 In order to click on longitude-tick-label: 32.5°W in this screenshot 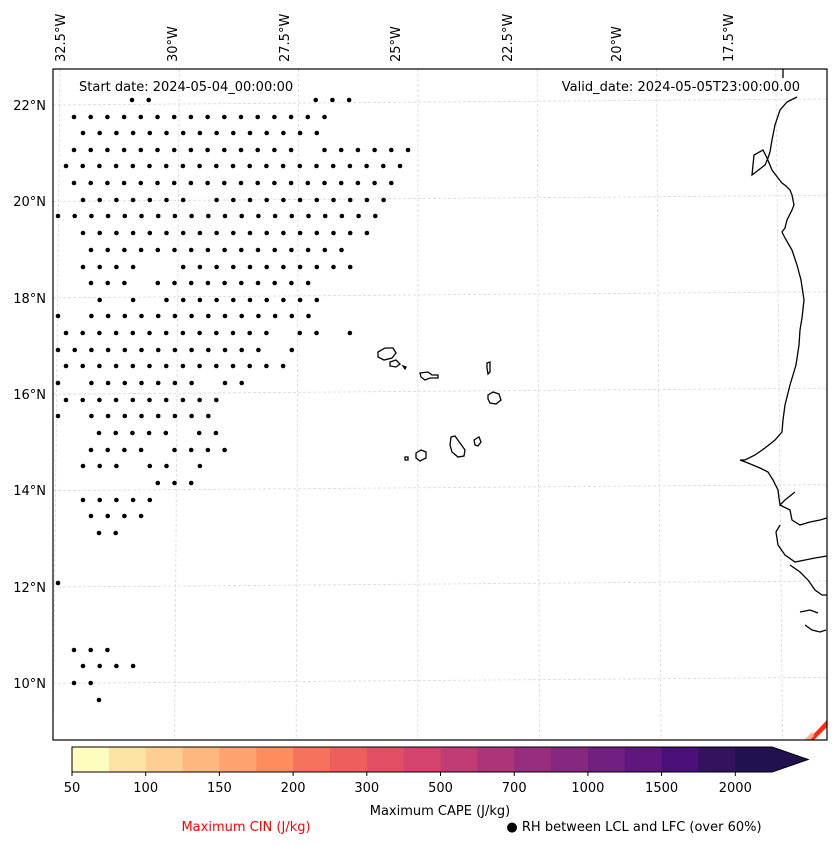, I will do `click(61, 38)`.